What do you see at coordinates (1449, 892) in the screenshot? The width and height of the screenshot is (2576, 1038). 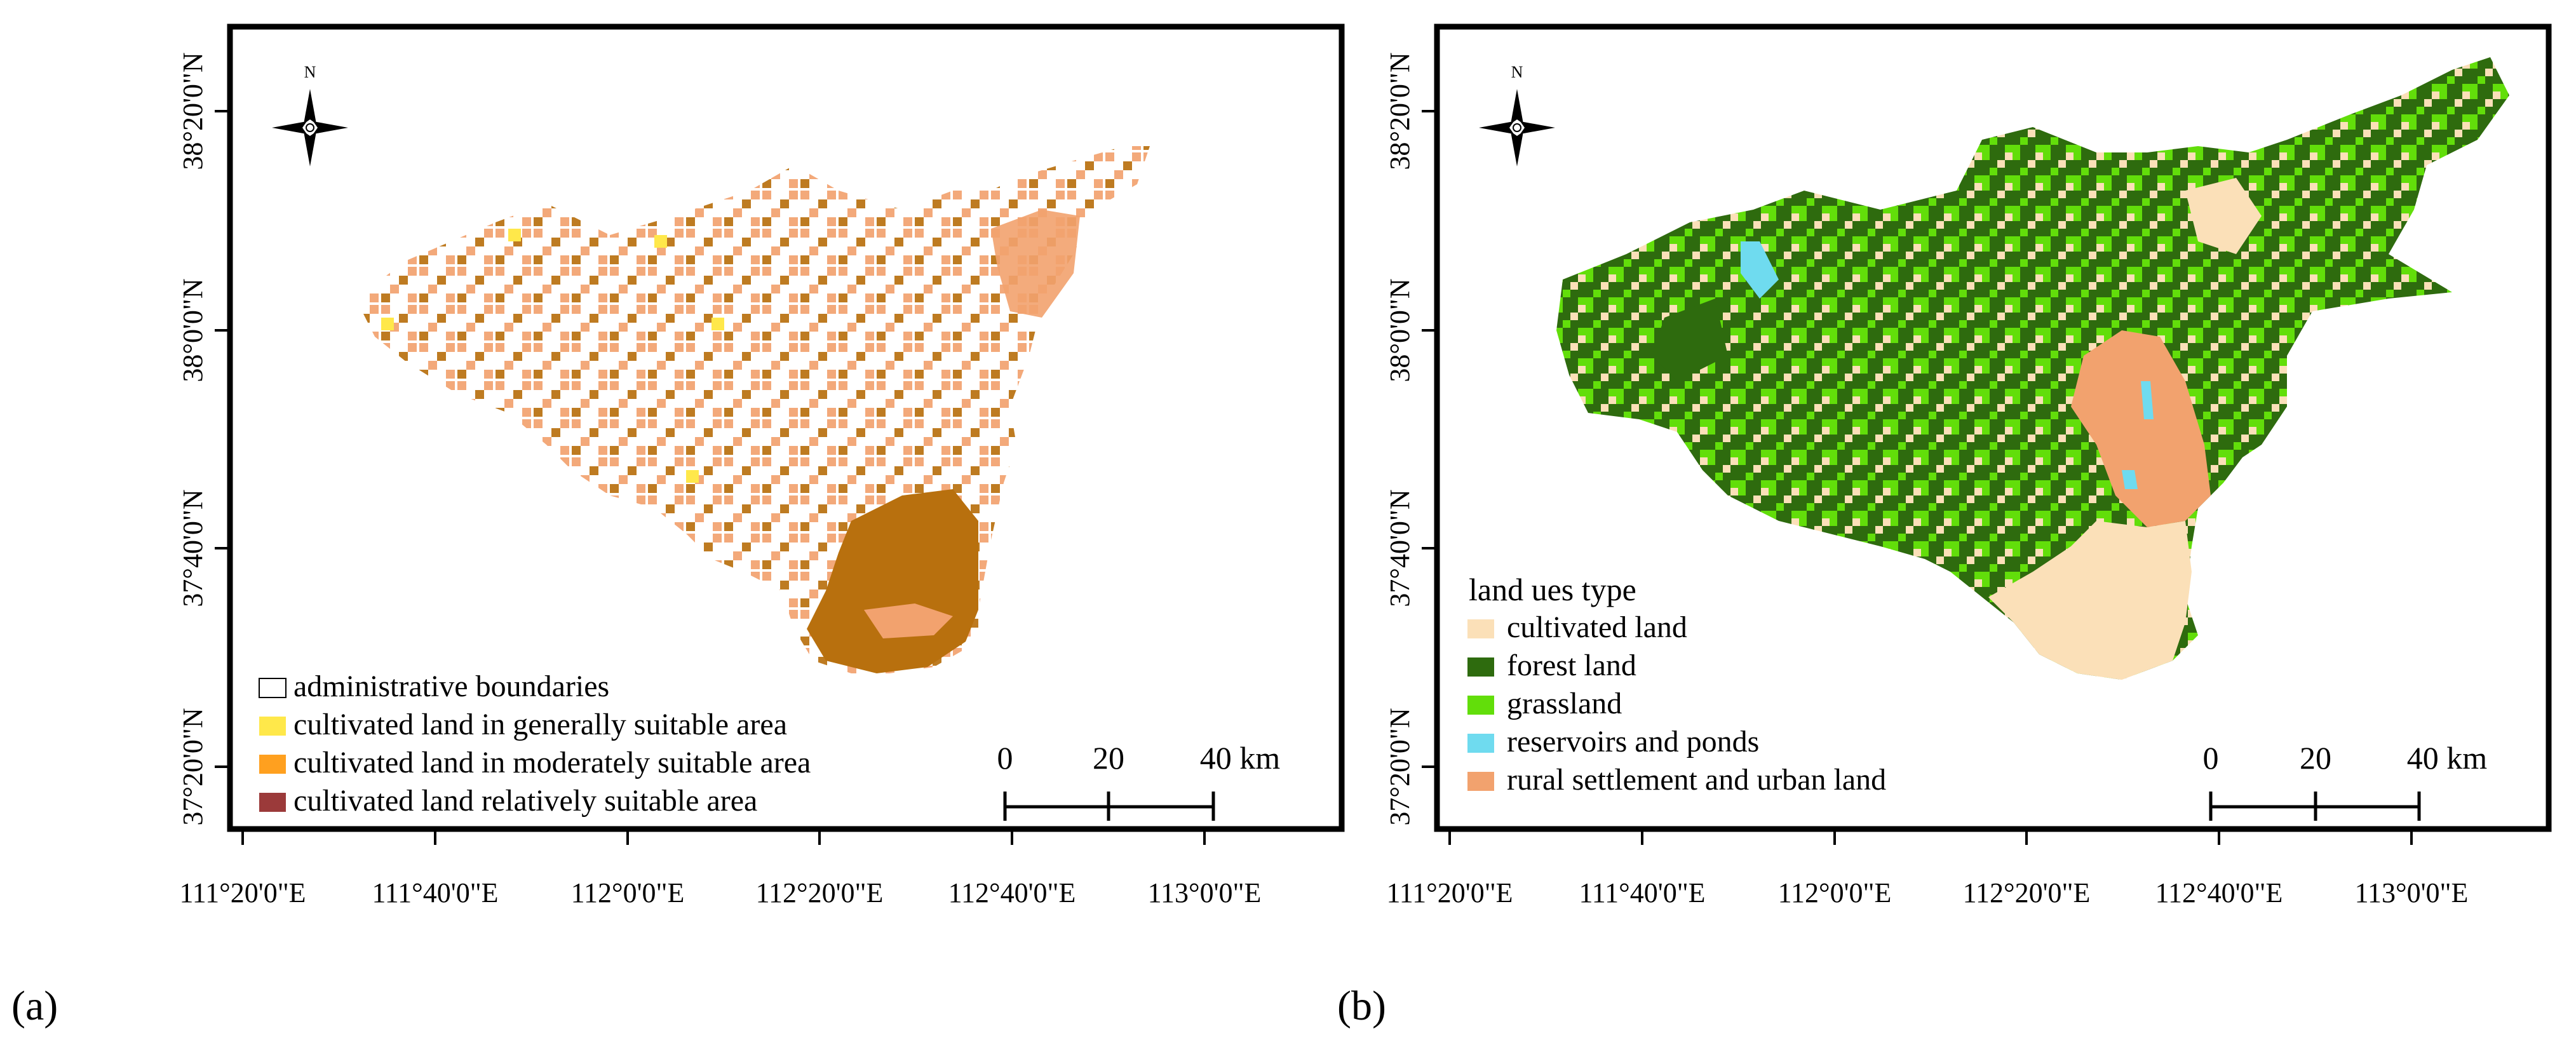 I see `lon-label-b-1: 111°20'0"E` at bounding box center [1449, 892].